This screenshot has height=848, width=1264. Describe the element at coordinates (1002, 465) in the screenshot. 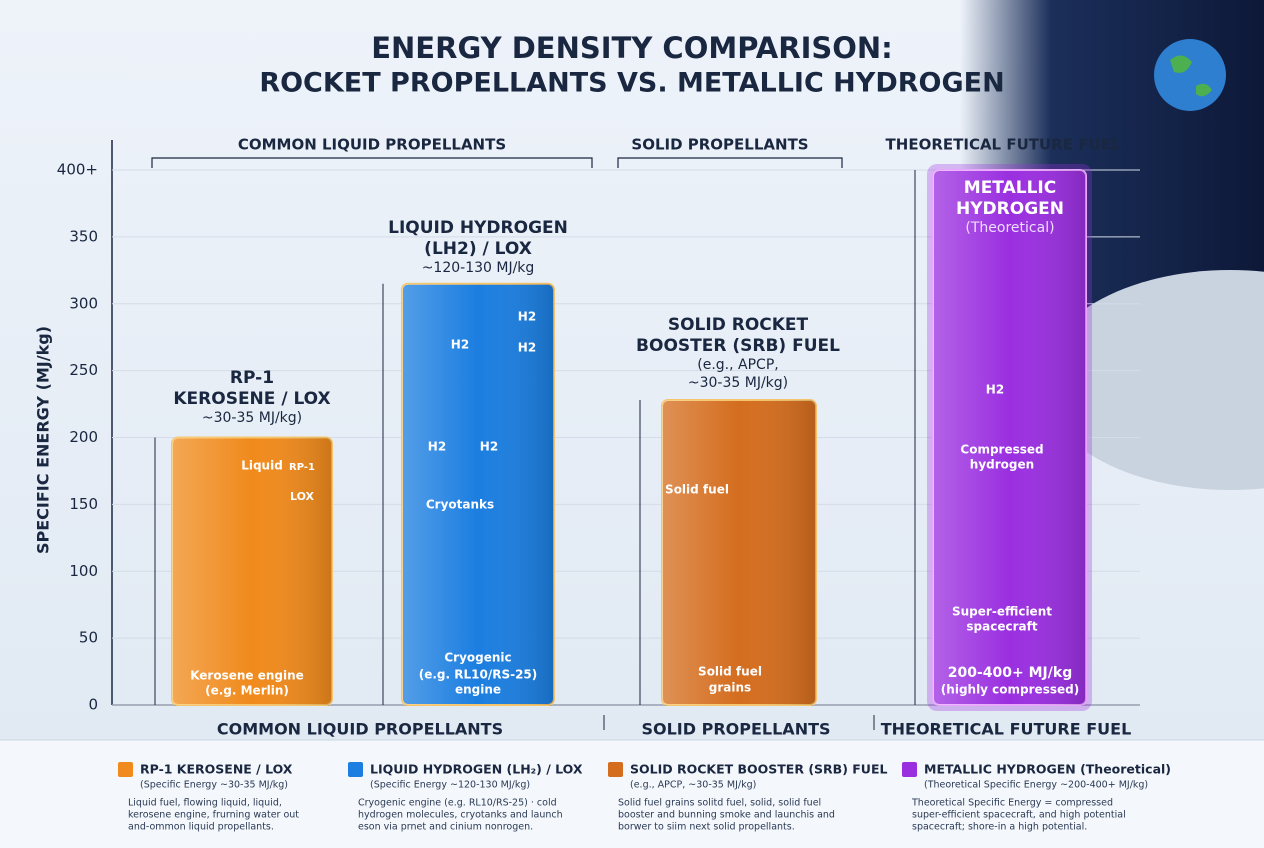

I see `bar-callout: hydrogen` at that location.